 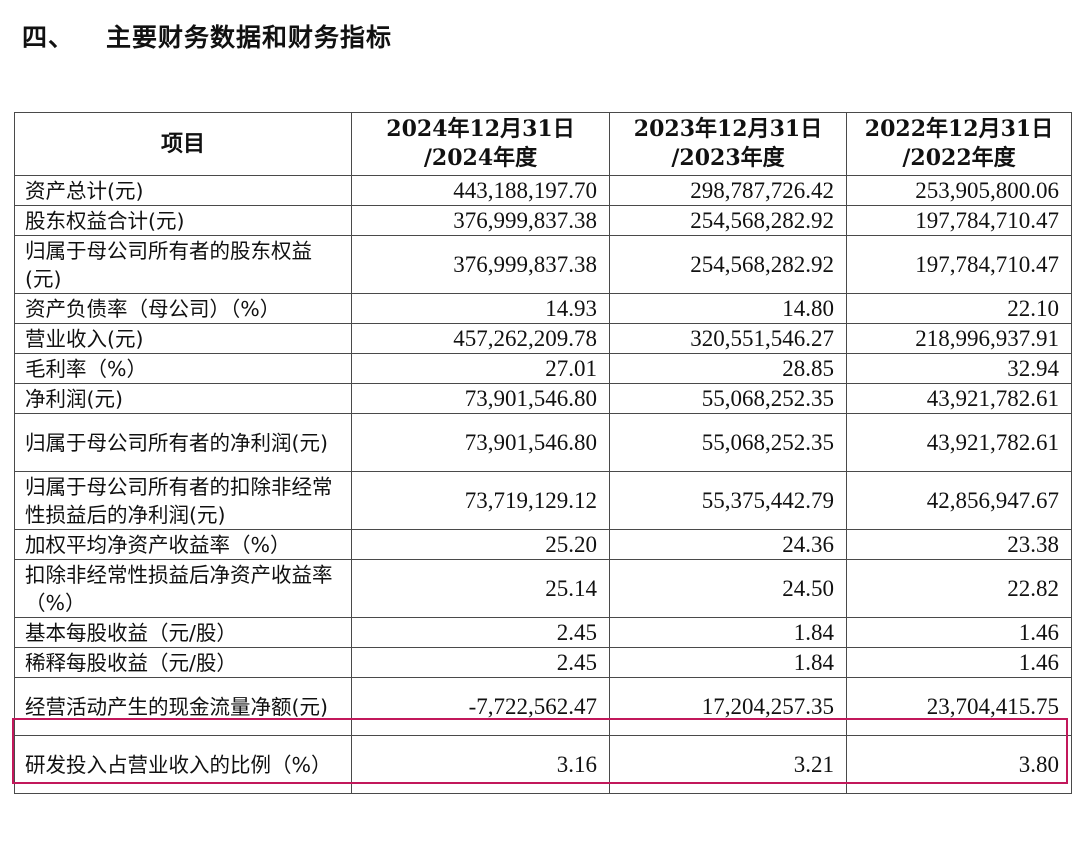 What do you see at coordinates (183, 588) in the screenshot?
I see `row-label: 扣除非经常性损益后净资产收益率（%）` at bounding box center [183, 588].